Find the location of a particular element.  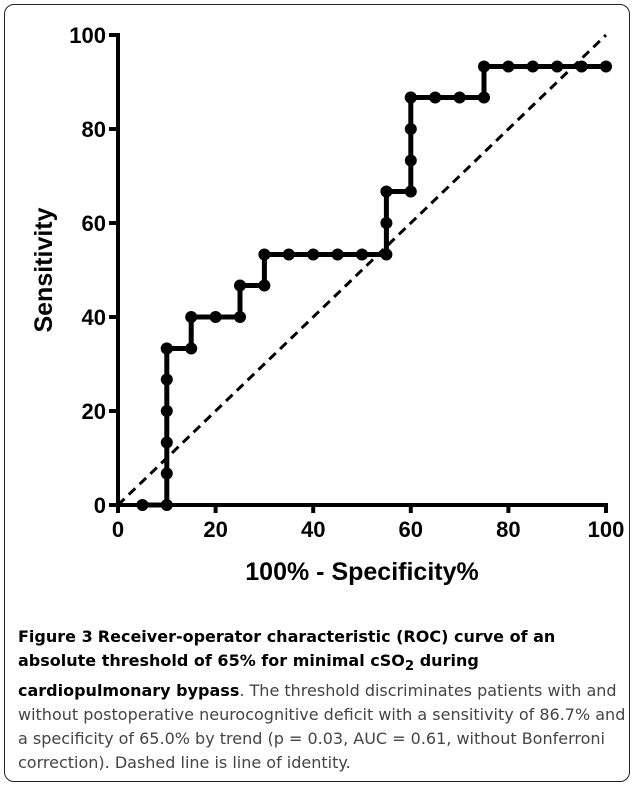

x-tick-label: 60 is located at coordinates (411, 529).